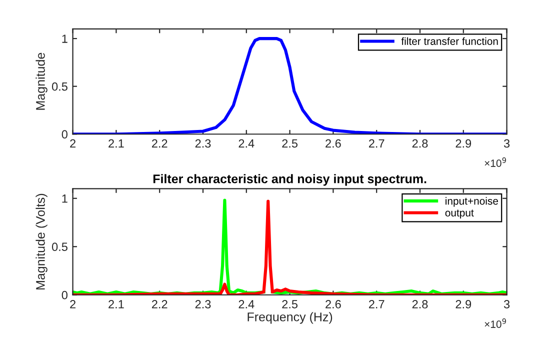 Image resolution: width=560 pixels, height=337 pixels. What do you see at coordinates (459, 214) in the screenshot?
I see `legend-label: output` at bounding box center [459, 214].